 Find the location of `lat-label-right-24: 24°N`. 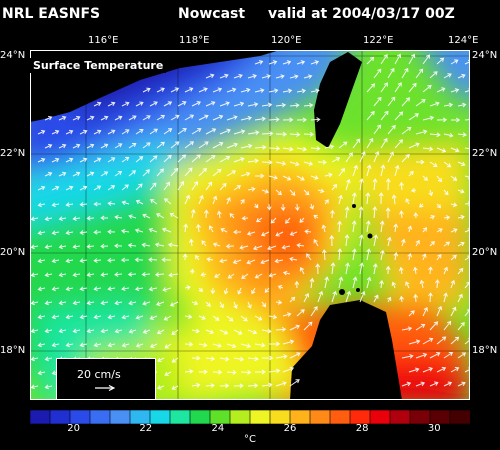

lat-label-right-24: 24°N is located at coordinates (485, 55).